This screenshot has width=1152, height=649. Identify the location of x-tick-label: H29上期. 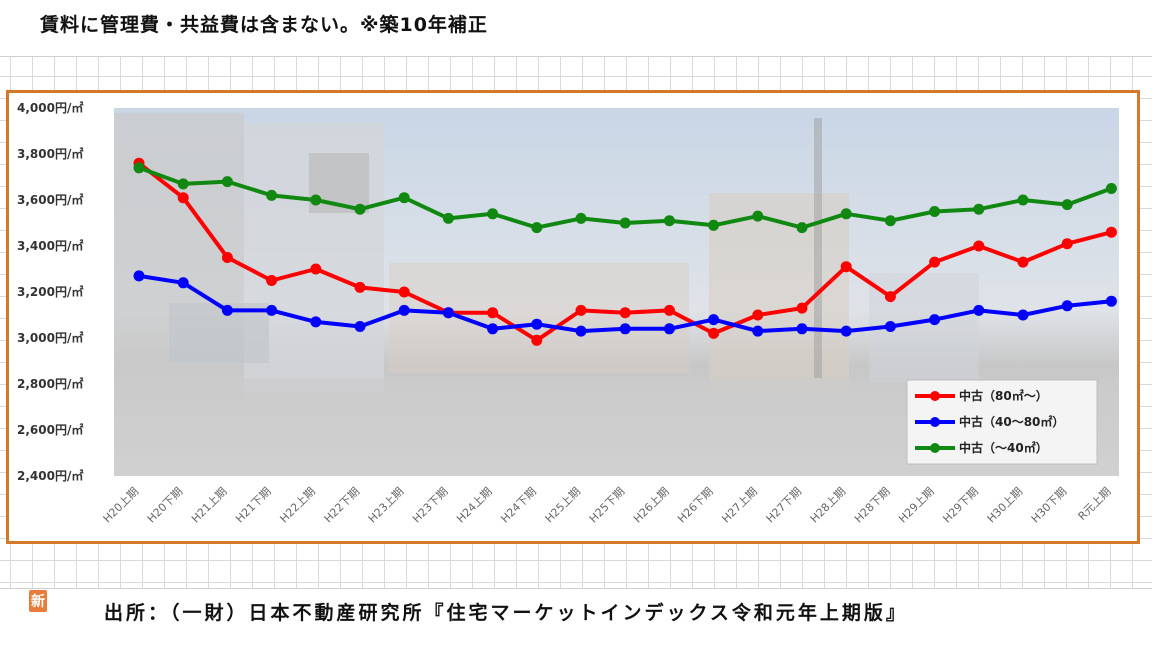
(916, 505).